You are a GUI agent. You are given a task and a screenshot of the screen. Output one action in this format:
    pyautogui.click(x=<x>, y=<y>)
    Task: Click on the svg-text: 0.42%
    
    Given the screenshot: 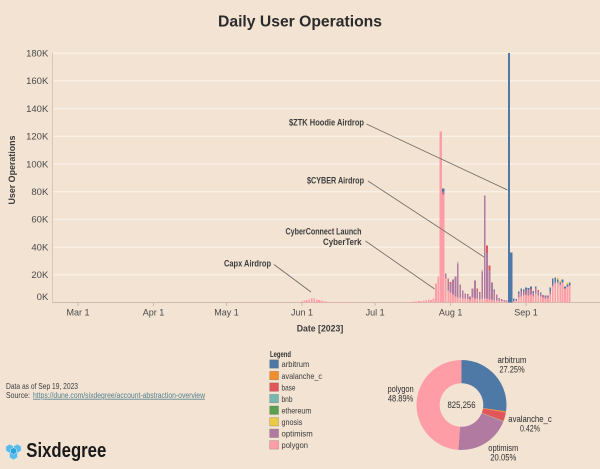 What is the action you would take?
    pyautogui.click(x=530, y=429)
    